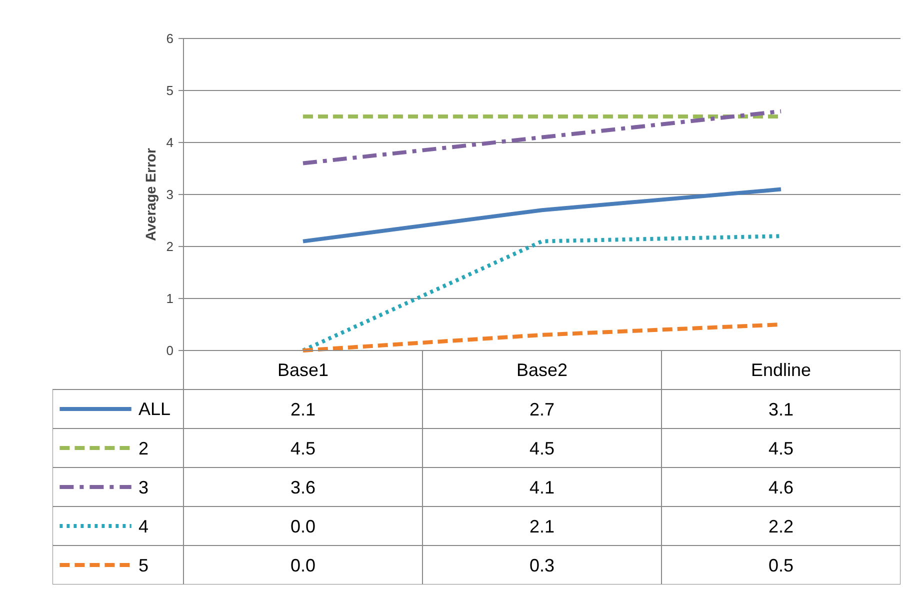 Image resolution: width=903 pixels, height=604 pixels. What do you see at coordinates (143, 566) in the screenshot?
I see `legend-label: 5` at bounding box center [143, 566].